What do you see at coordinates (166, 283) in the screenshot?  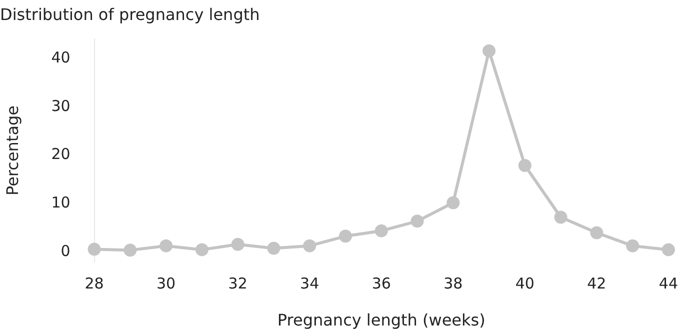 I see `x-tick-label: 30` at bounding box center [166, 283].